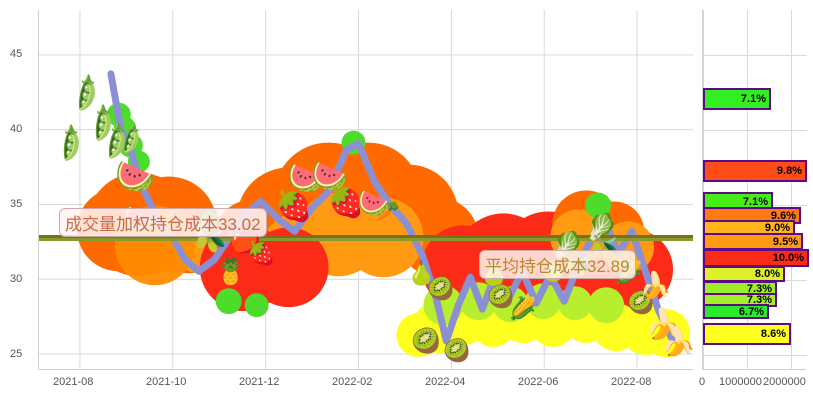  I want to click on x-tick-6: 2022-08, so click(631, 382).